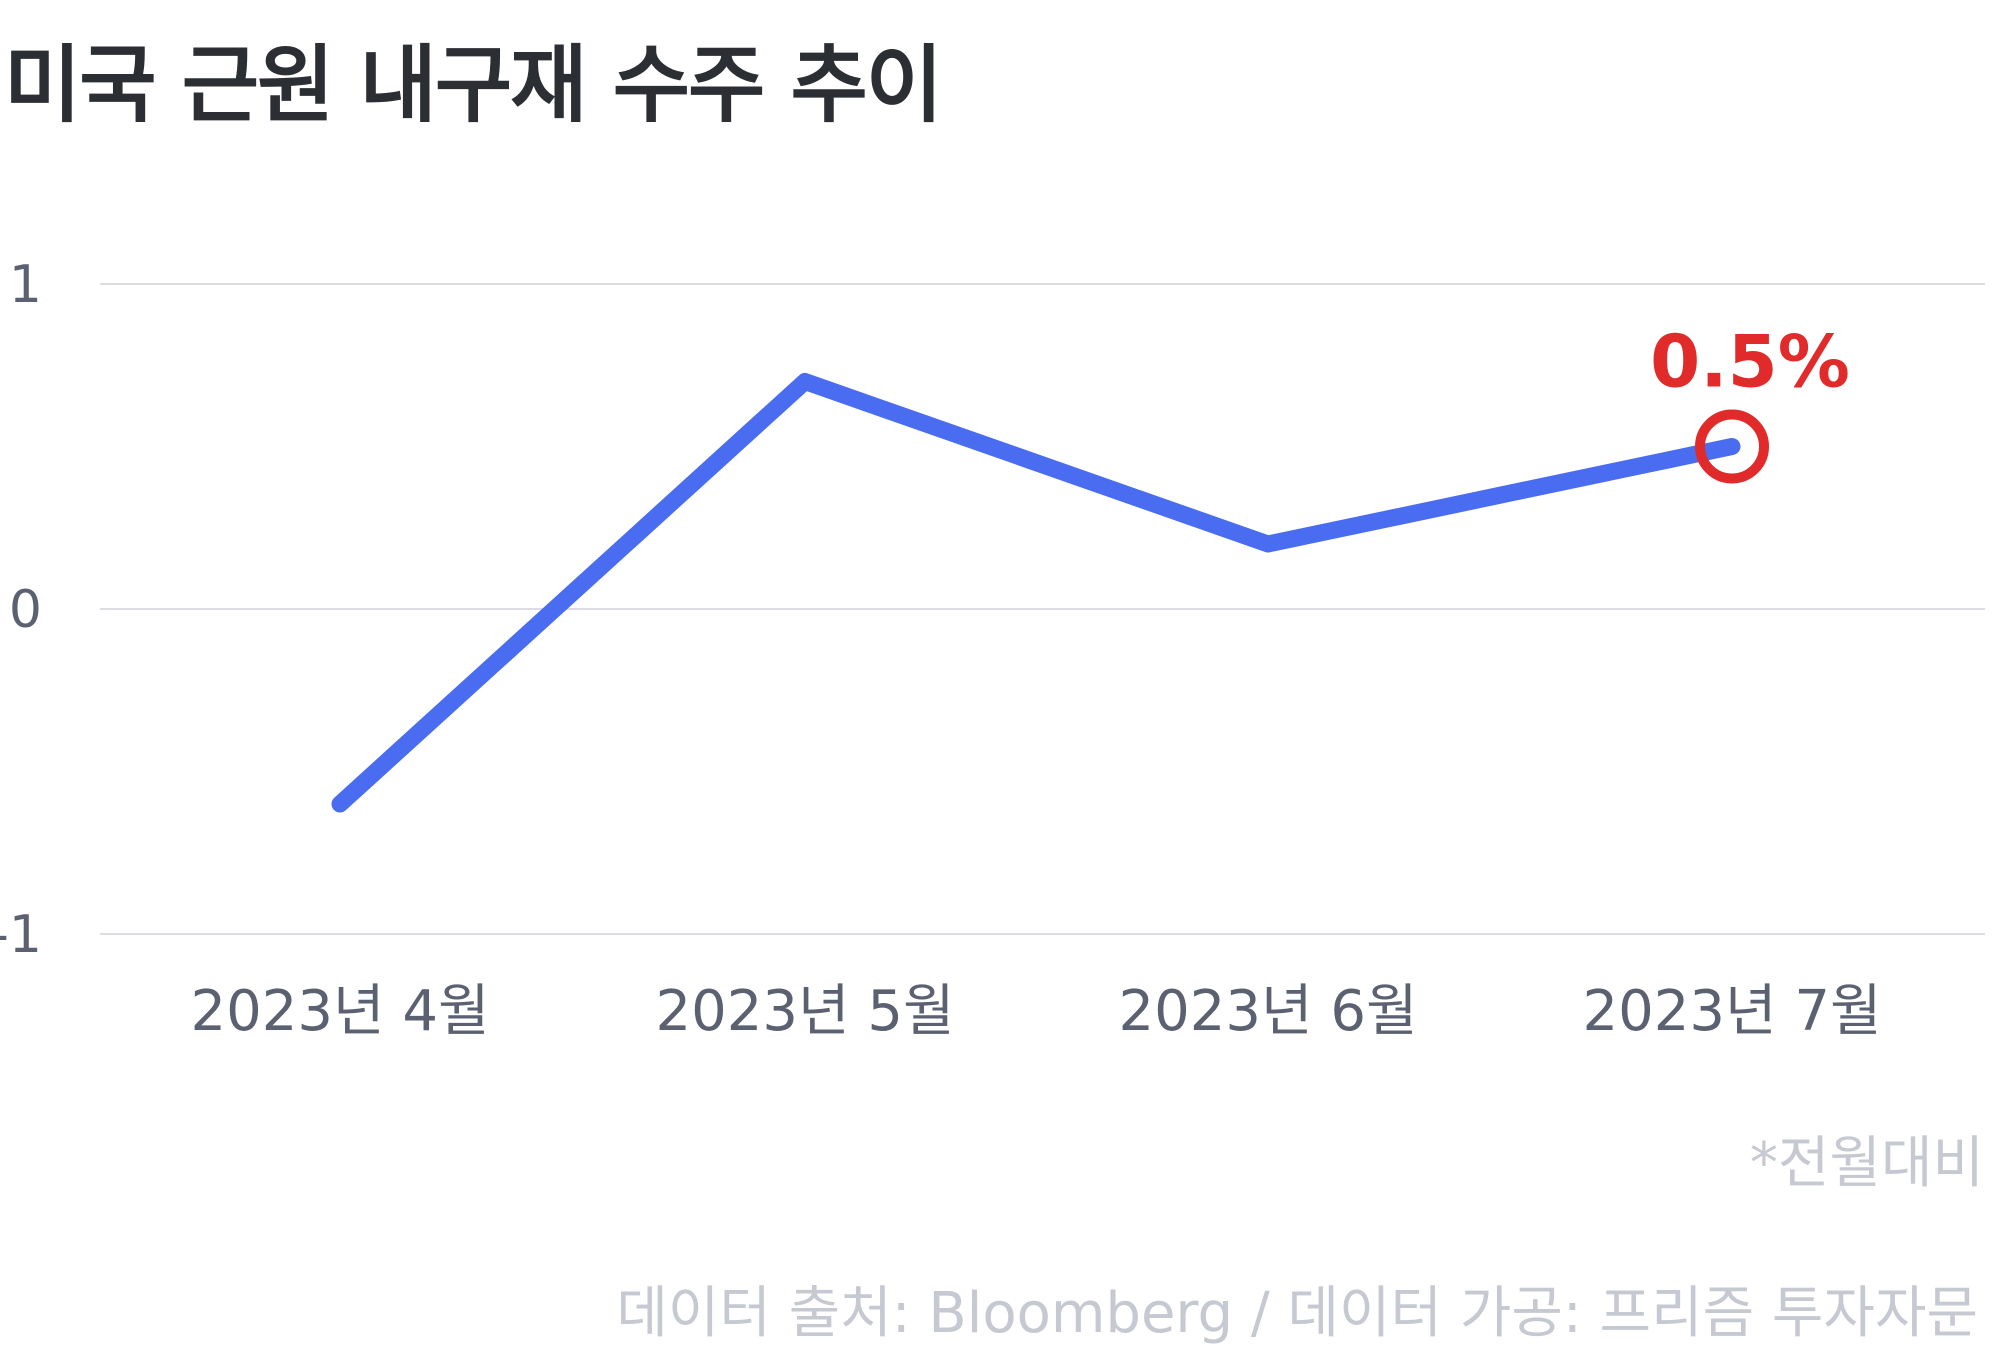  Describe the element at coordinates (1268, 1011) in the screenshot. I see `x-tick-label: 2023년 6월` at that location.